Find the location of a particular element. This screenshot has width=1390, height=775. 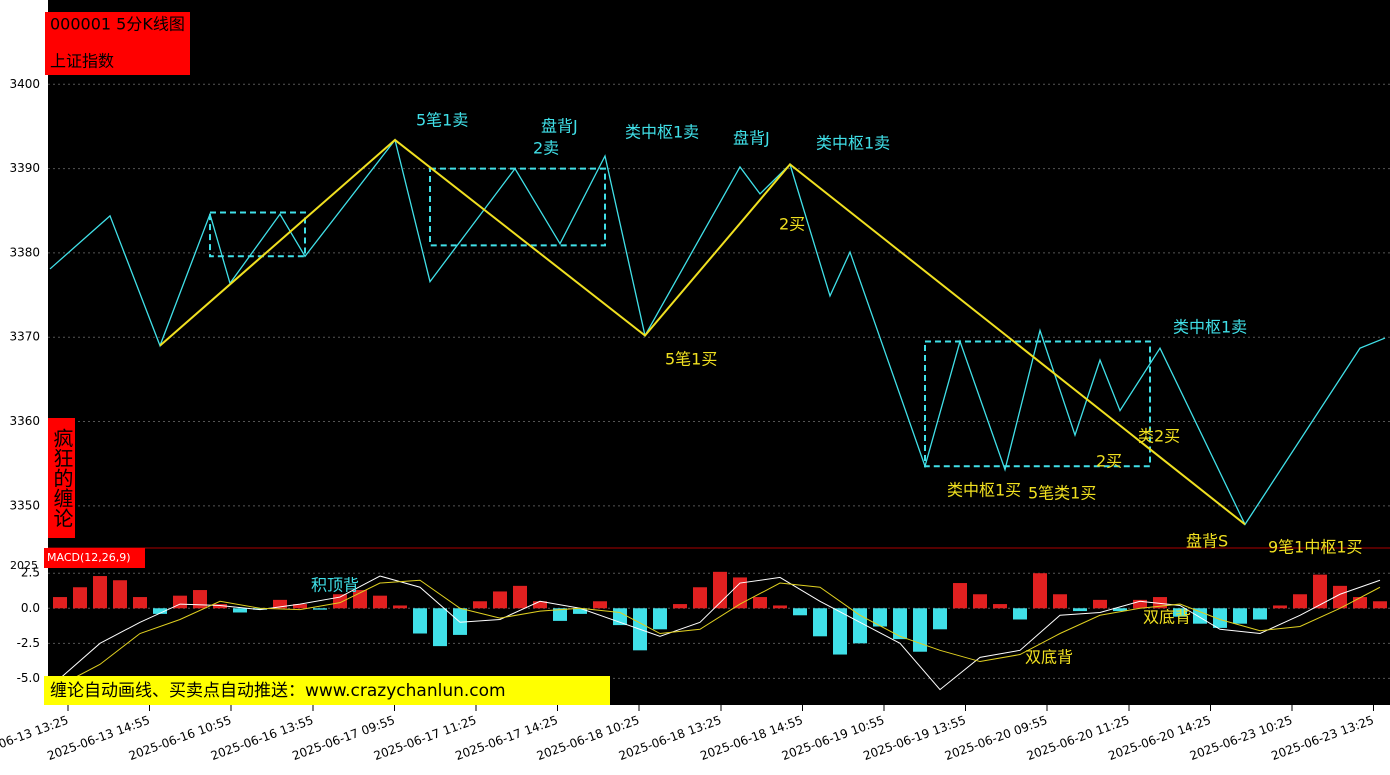

y-tick-label: 3370 is located at coordinates (24, 337).